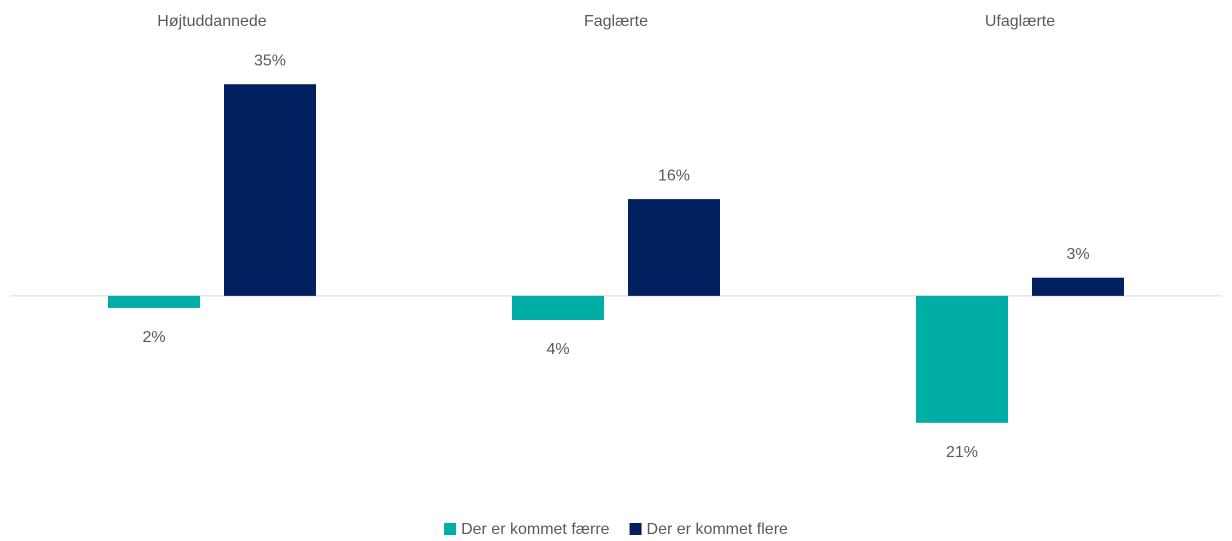 The image size is (1232, 541). What do you see at coordinates (153, 337) in the screenshot?
I see `data-label: 2%` at bounding box center [153, 337].